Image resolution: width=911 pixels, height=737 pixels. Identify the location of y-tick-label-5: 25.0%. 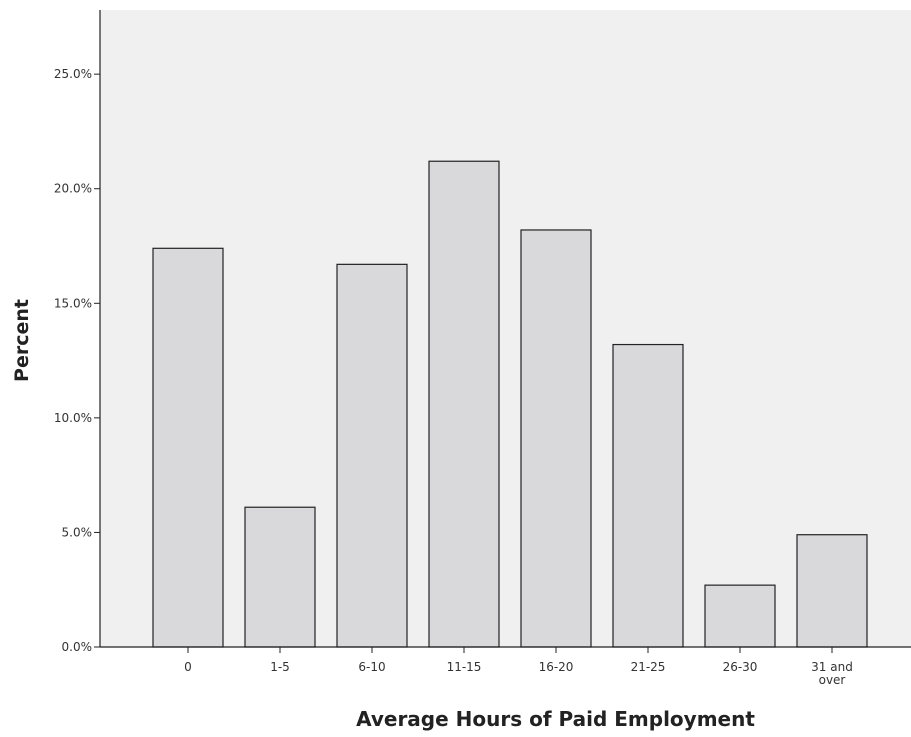
(73, 74).